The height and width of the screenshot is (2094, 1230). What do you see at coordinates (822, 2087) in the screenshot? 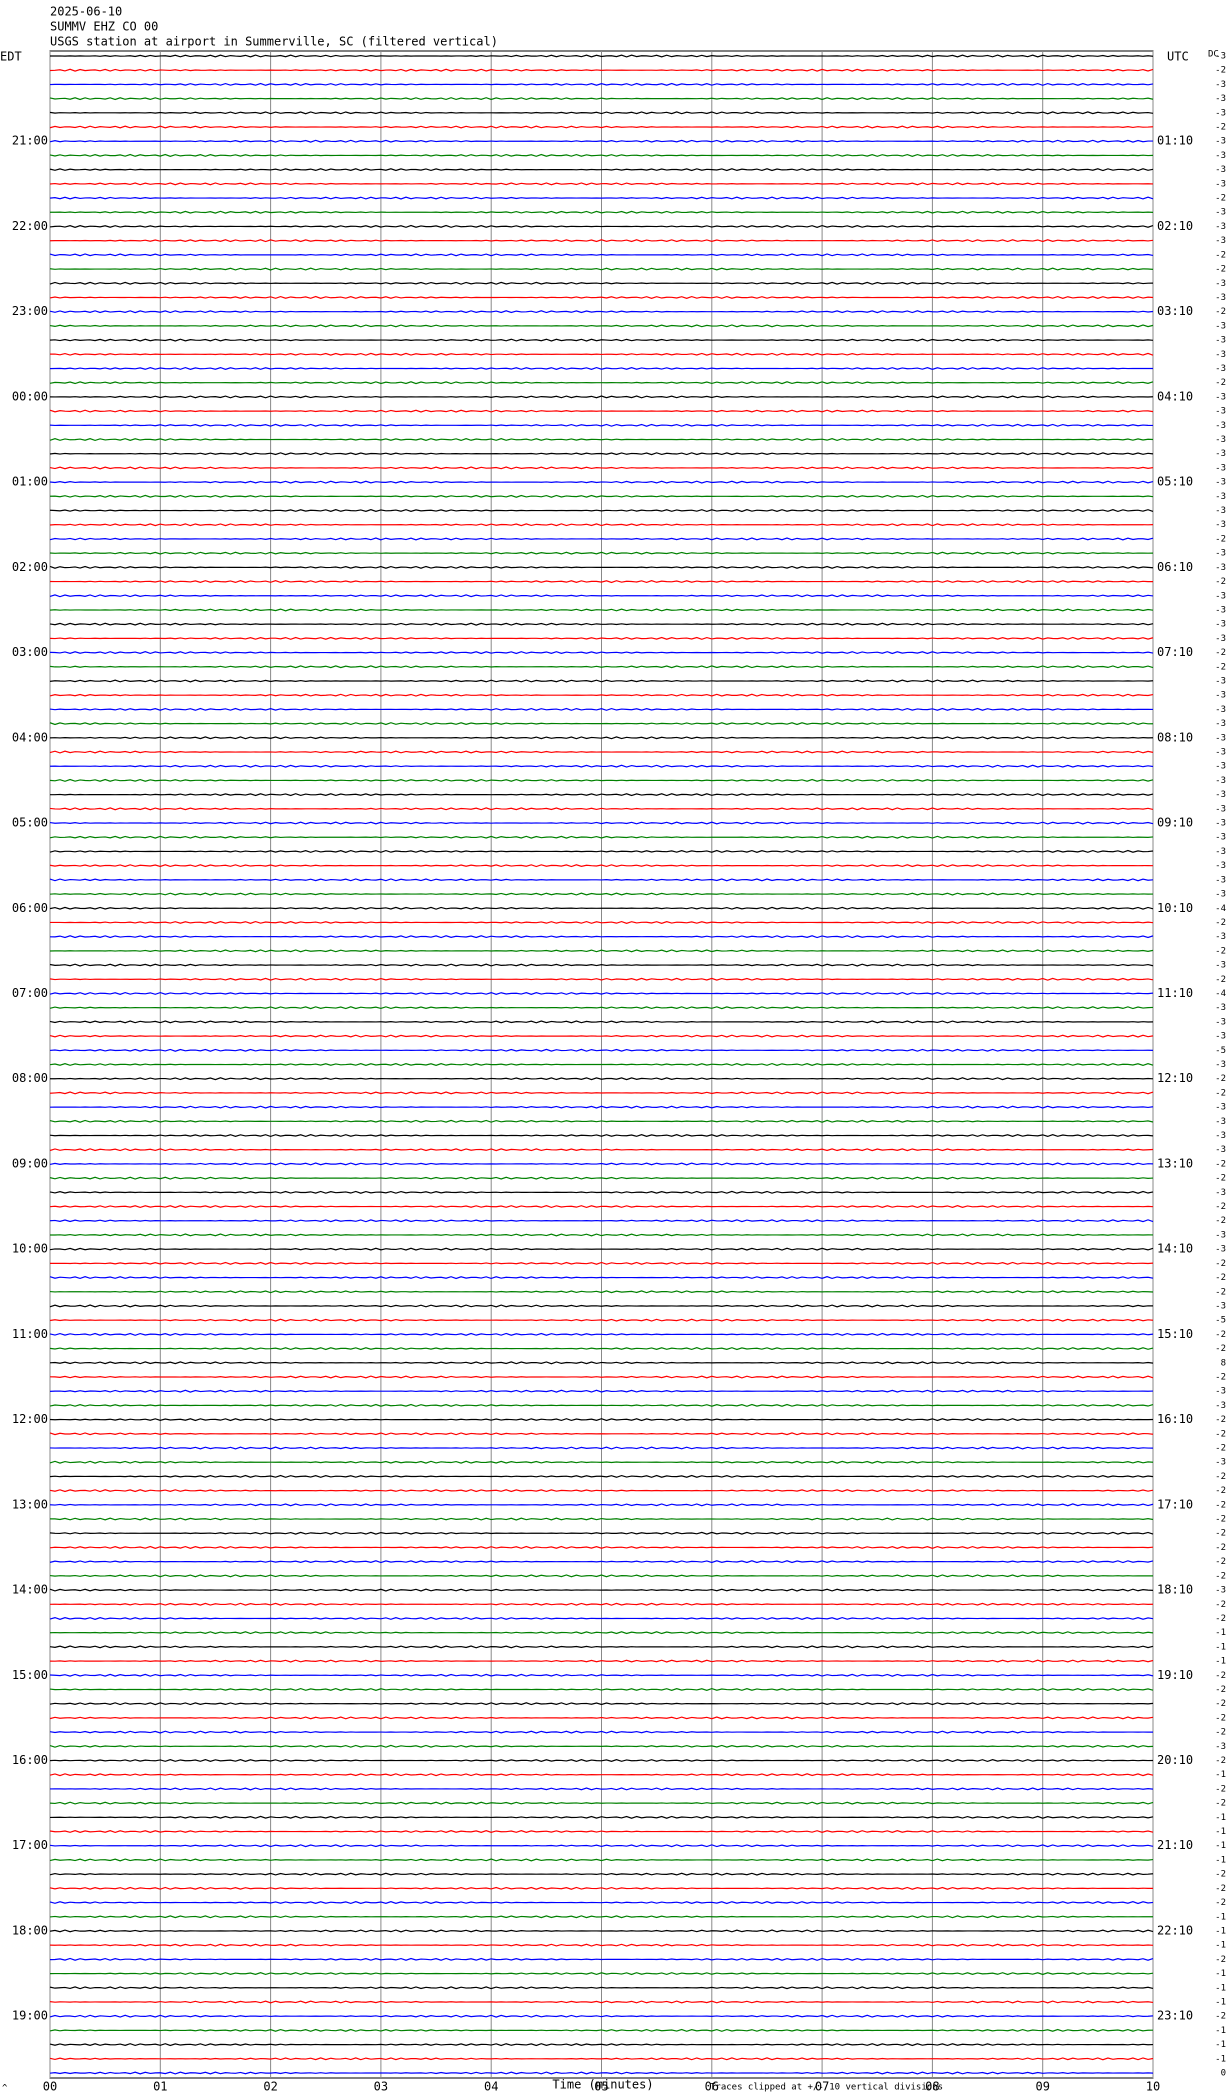
I see `x-tick-label: 07` at bounding box center [822, 2087].